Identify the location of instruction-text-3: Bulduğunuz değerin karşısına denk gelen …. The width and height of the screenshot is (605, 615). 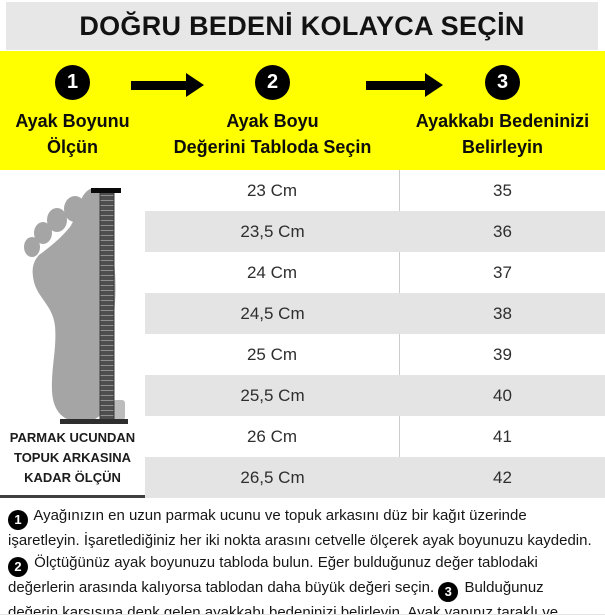
(283, 597).